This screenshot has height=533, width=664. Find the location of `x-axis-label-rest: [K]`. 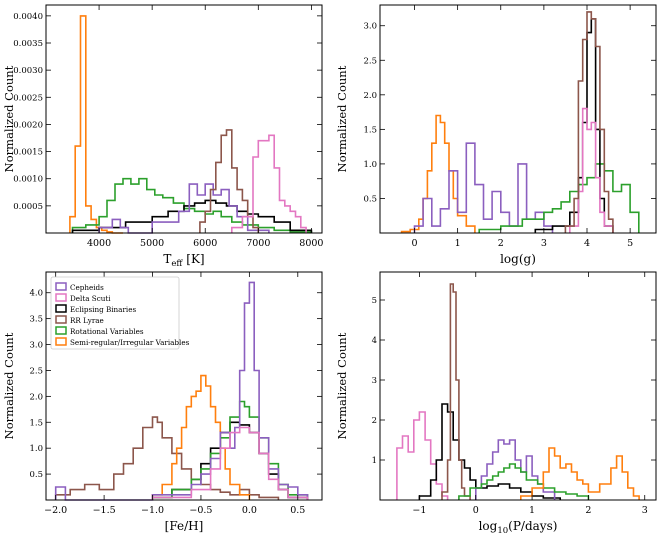

x-axis-label-rest: [K] is located at coordinates (193, 259).